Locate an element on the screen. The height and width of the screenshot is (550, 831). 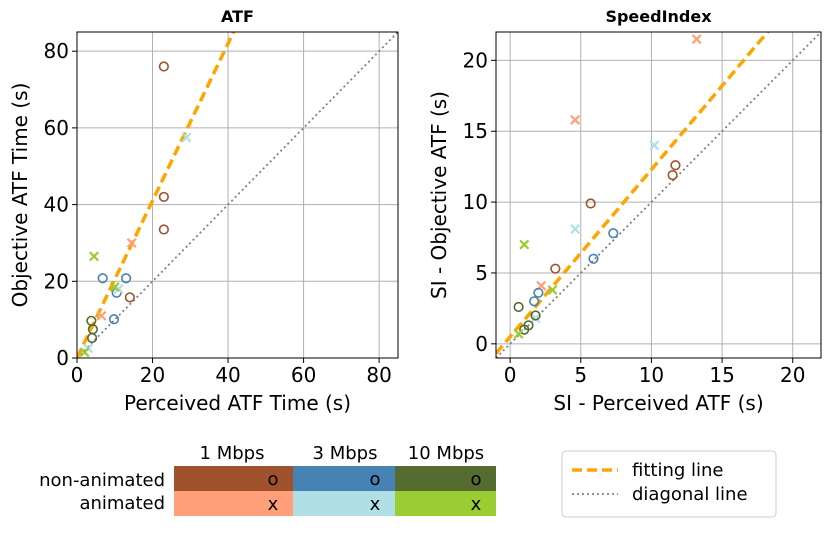
chart-title: SpeedIndex is located at coordinates (658, 16).